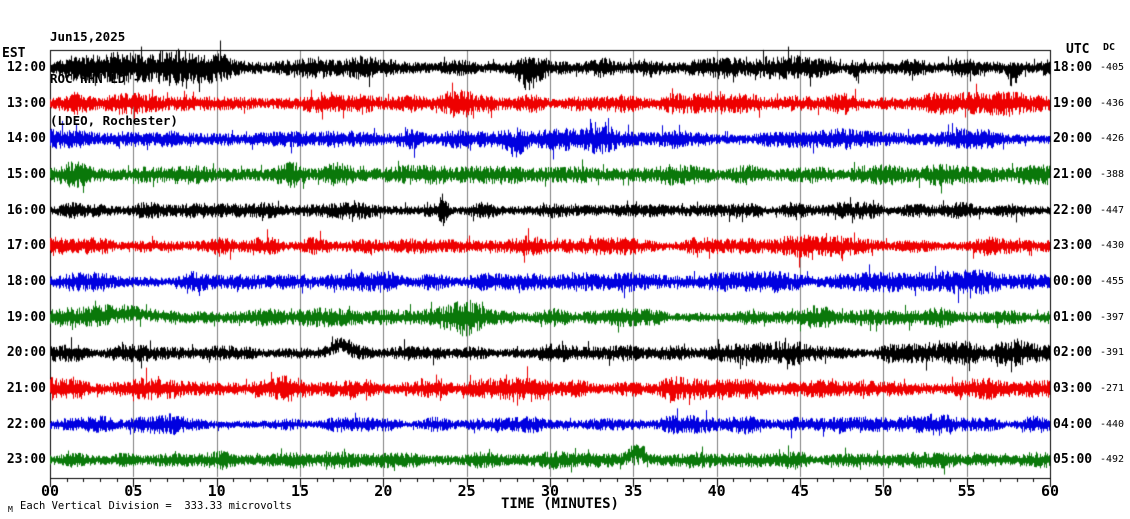 The width and height of the screenshot is (1130, 519). What do you see at coordinates (26, 139) in the screenshot?
I see `est-hour-label: 14:00` at bounding box center [26, 139].